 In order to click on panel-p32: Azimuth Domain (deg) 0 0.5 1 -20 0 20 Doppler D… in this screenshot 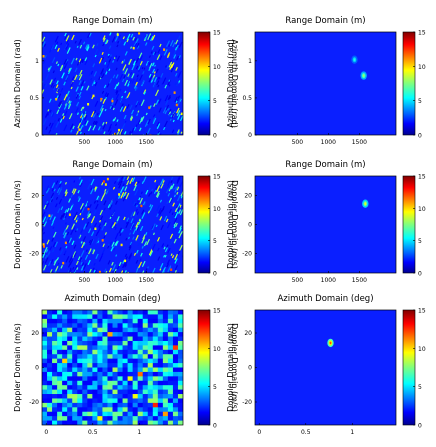, I will do `click(326, 365)`.